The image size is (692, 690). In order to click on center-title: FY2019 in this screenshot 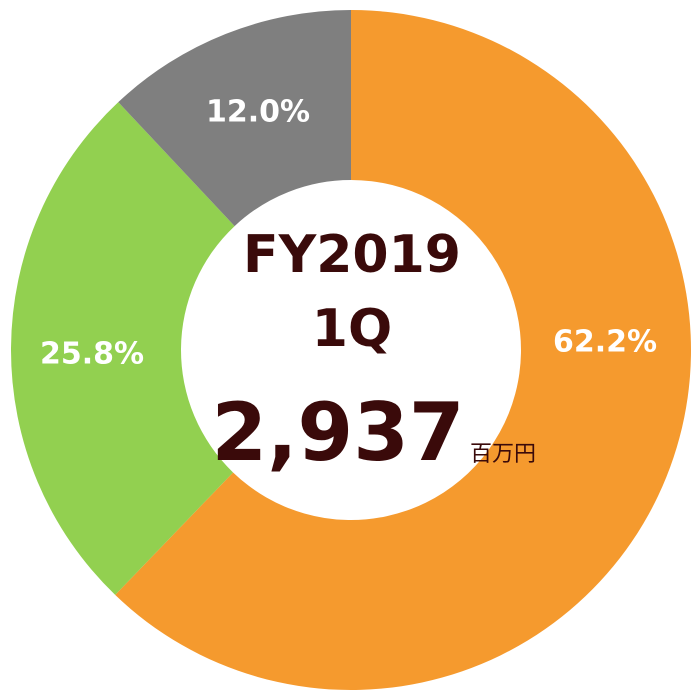, I will do `click(352, 255)`.